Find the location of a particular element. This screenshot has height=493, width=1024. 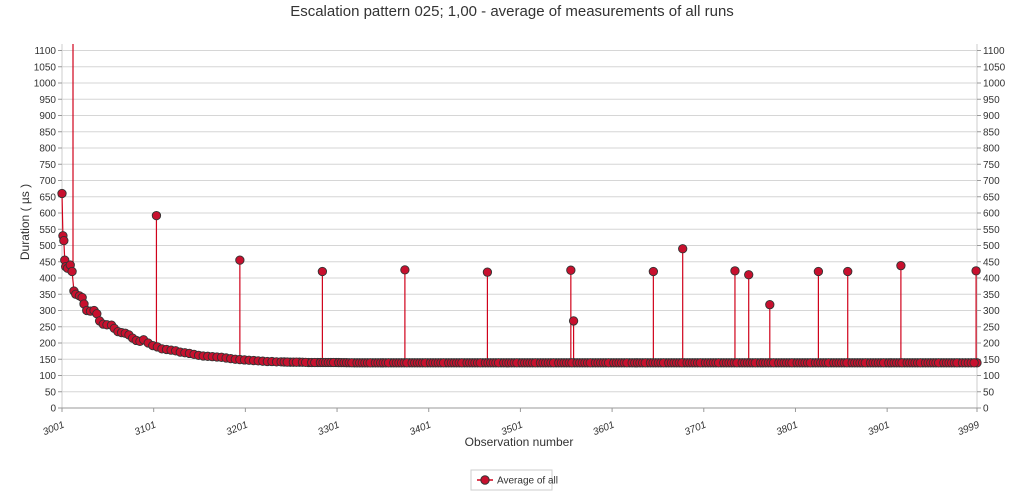

x-tick-label: 3701 is located at coordinates (695, 429).